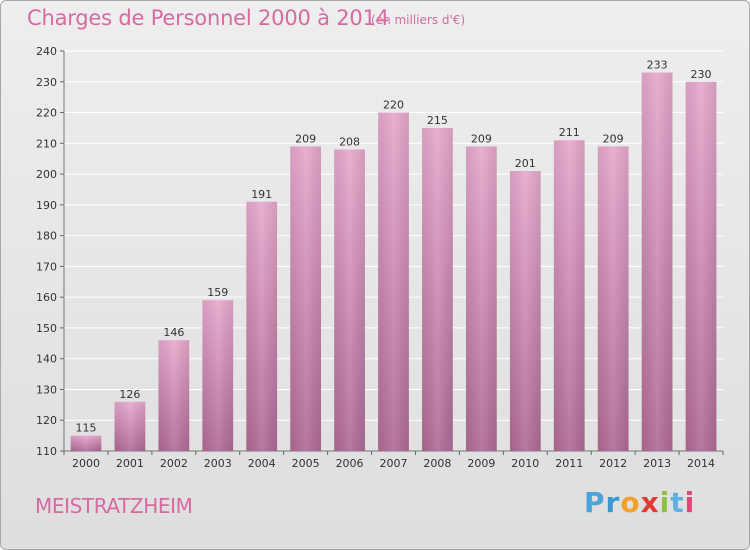 Image resolution: width=750 pixels, height=550 pixels. What do you see at coordinates (701, 74) in the screenshot?
I see `data-label: 230` at bounding box center [701, 74].